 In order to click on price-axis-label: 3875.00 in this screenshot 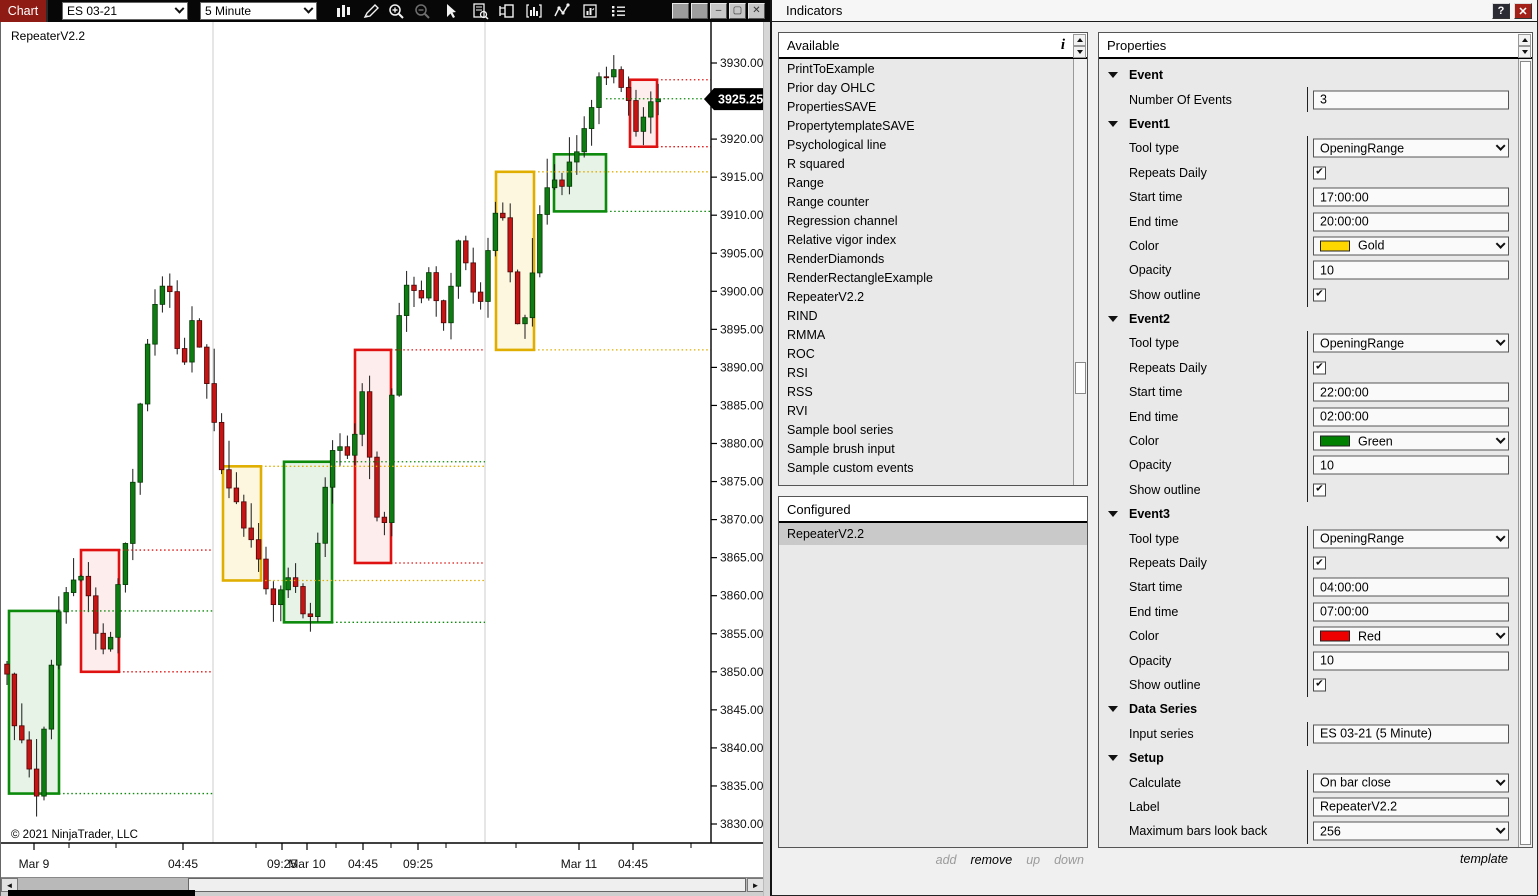, I will do `click(742, 482)`.